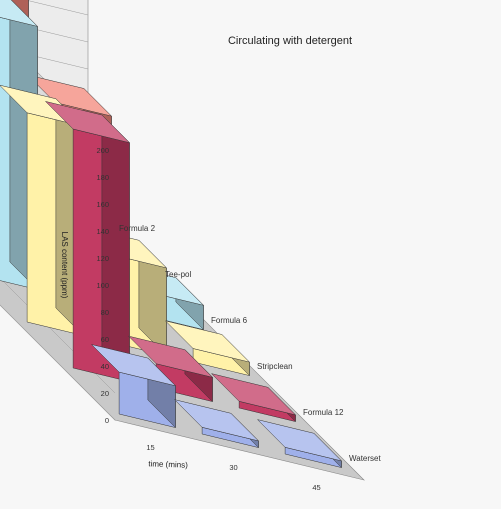  Describe the element at coordinates (105, 339) in the screenshot. I see `y-tick-label: 60` at that location.